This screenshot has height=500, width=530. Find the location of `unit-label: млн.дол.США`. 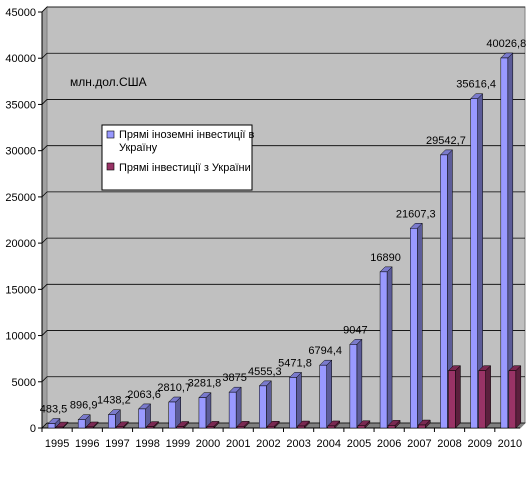

unit-label: млн.дол.США is located at coordinates (108, 82).